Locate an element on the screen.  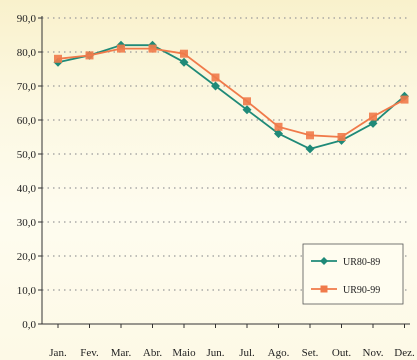
y-tick-label: 30,0 is located at coordinates (27, 223).